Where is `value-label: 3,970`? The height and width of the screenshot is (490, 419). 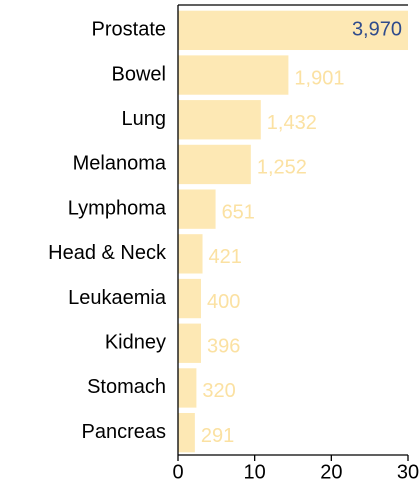
value-label: 3,970 is located at coordinates (377, 30).